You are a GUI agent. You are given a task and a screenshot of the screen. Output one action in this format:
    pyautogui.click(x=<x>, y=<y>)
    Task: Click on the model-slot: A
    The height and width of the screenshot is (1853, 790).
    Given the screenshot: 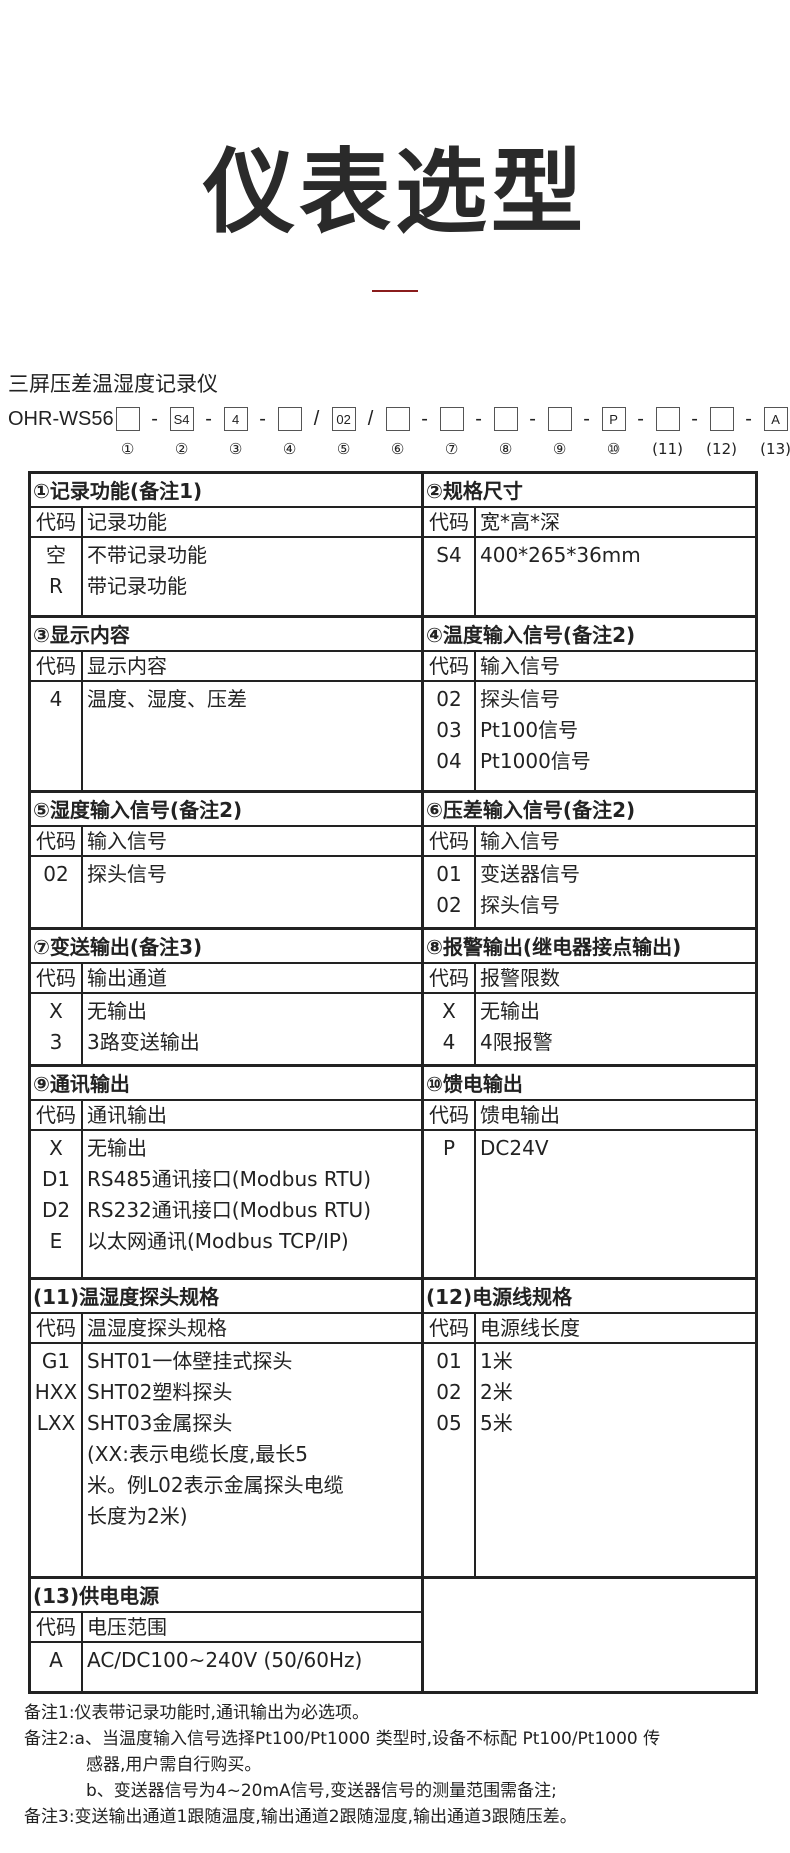 What is the action you would take?
    pyautogui.click(x=775, y=419)
    